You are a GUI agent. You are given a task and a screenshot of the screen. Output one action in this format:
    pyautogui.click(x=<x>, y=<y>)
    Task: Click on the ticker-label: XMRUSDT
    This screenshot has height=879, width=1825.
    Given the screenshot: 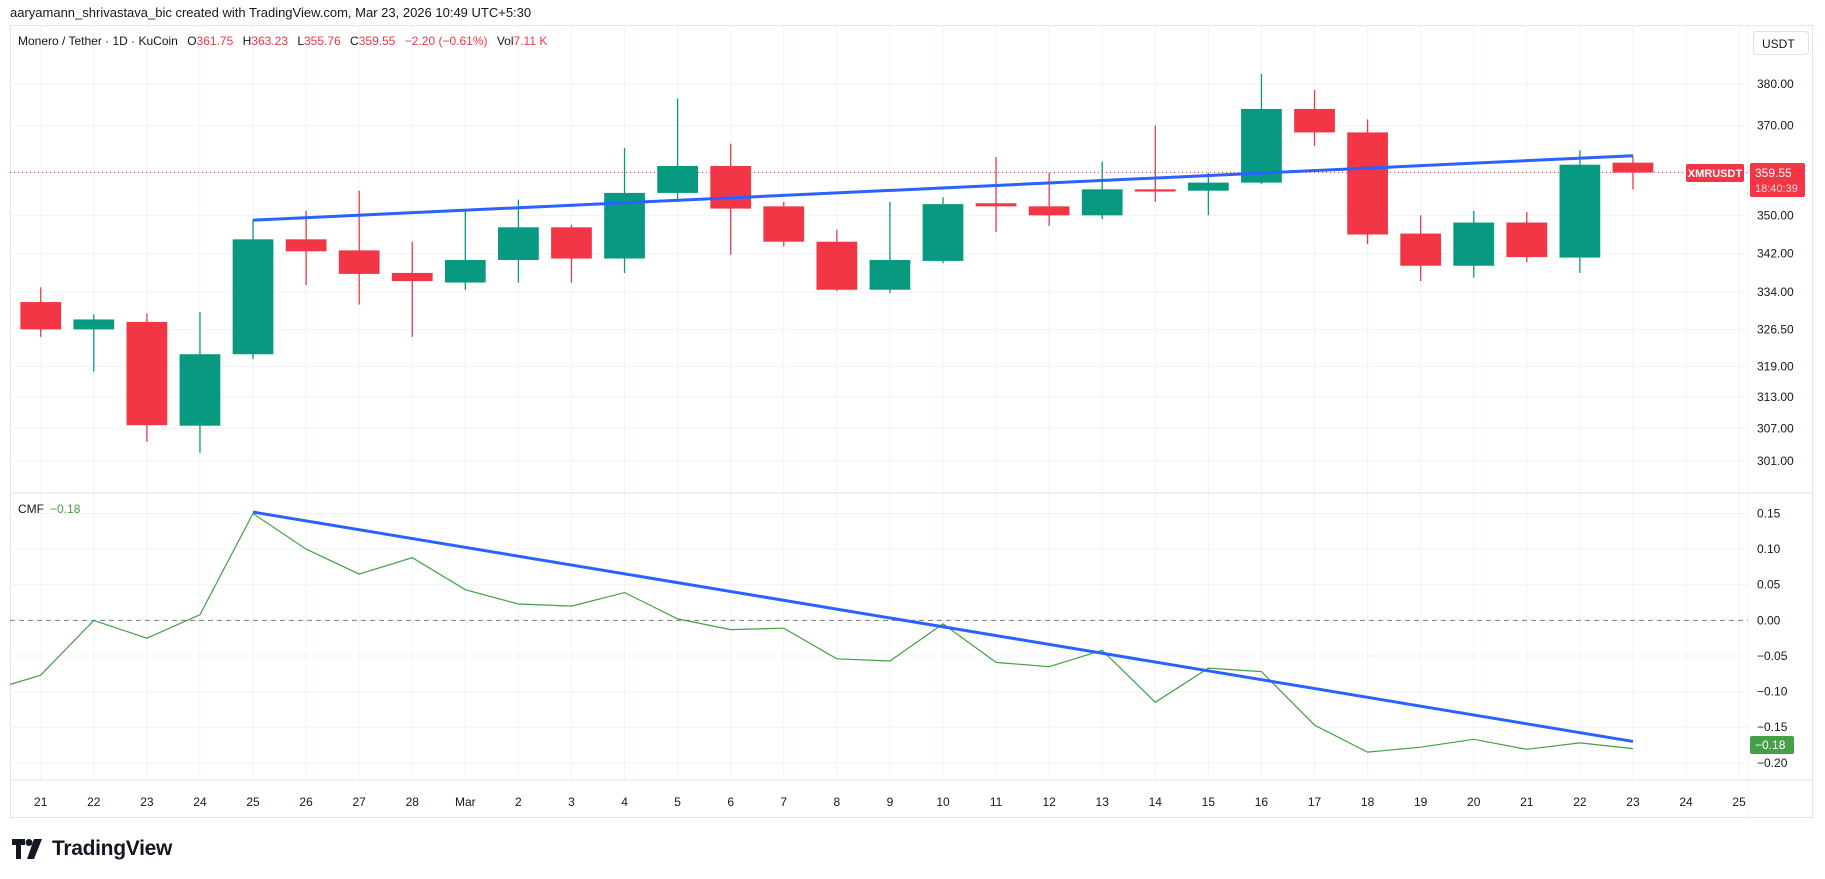 What is the action you would take?
    pyautogui.click(x=1715, y=174)
    